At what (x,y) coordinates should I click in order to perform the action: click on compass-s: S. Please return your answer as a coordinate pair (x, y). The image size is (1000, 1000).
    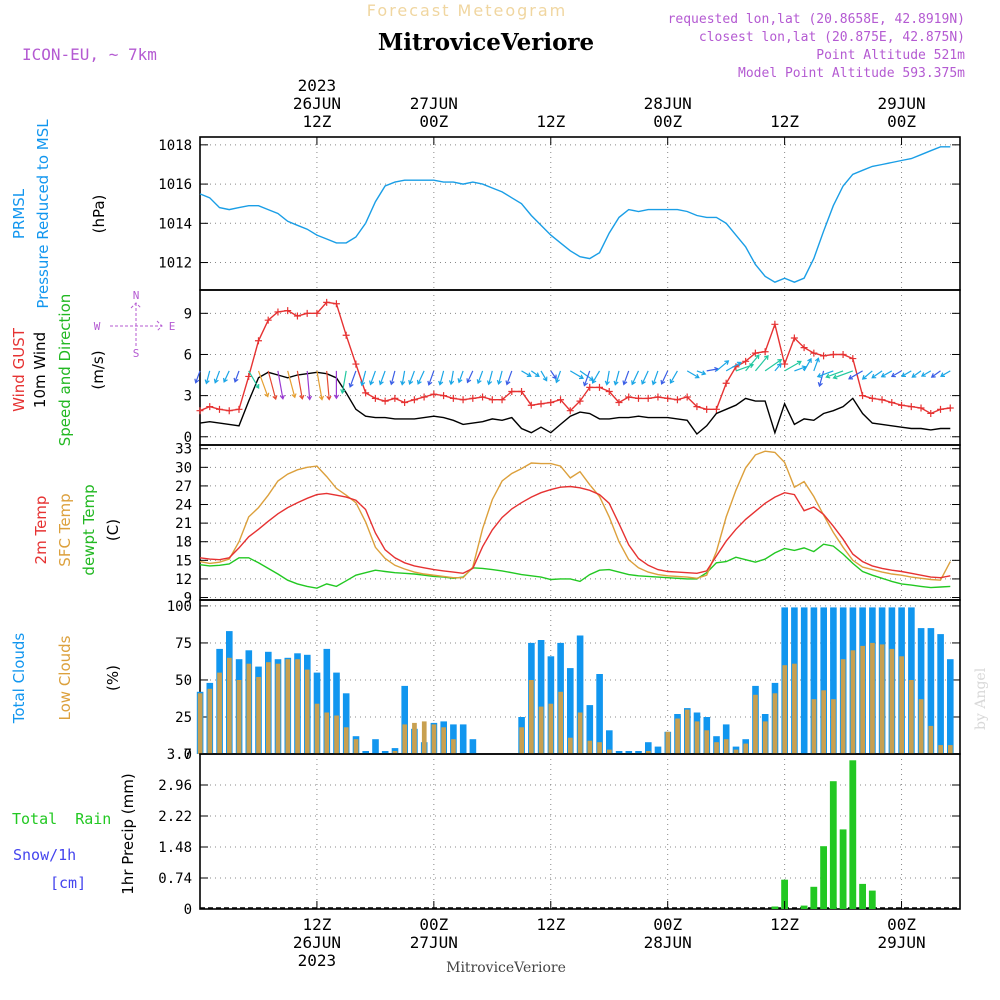
    Looking at the image, I should click on (136, 353).